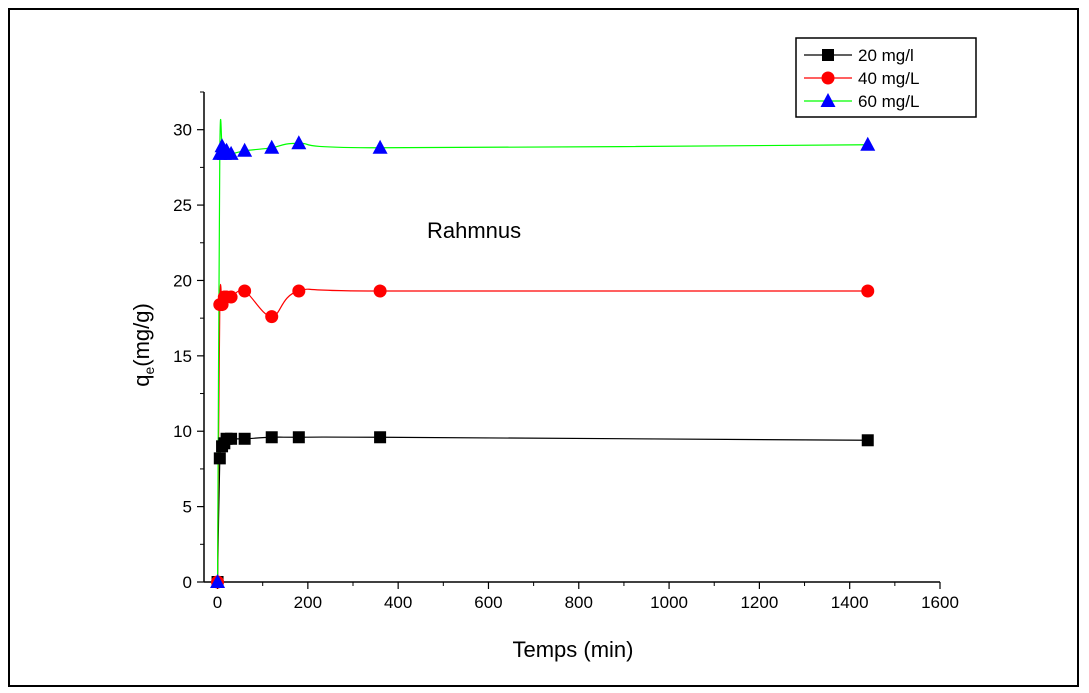 This screenshot has width=1089, height=693. I want to click on x-tick-label: 200, so click(308, 602).